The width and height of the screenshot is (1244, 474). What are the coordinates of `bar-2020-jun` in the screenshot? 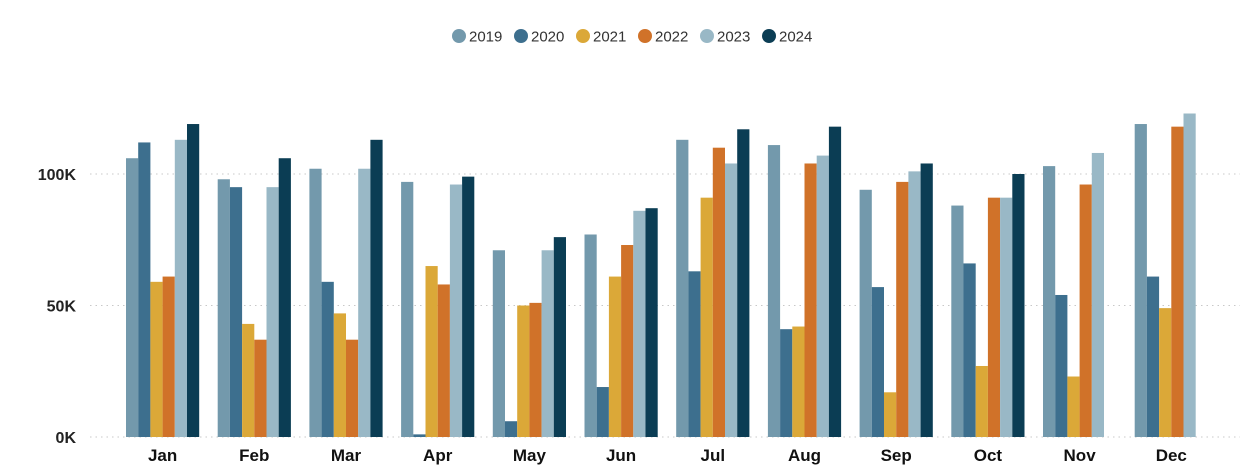 It's located at (602, 412).